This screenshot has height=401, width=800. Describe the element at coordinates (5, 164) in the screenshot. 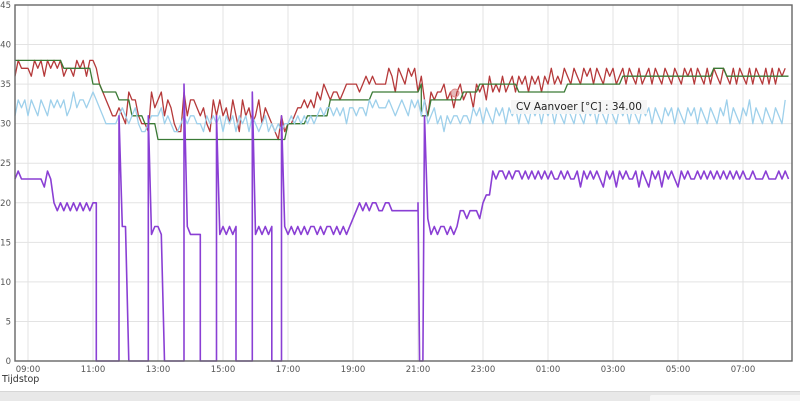

I see `y-tick-label: 25` at that location.